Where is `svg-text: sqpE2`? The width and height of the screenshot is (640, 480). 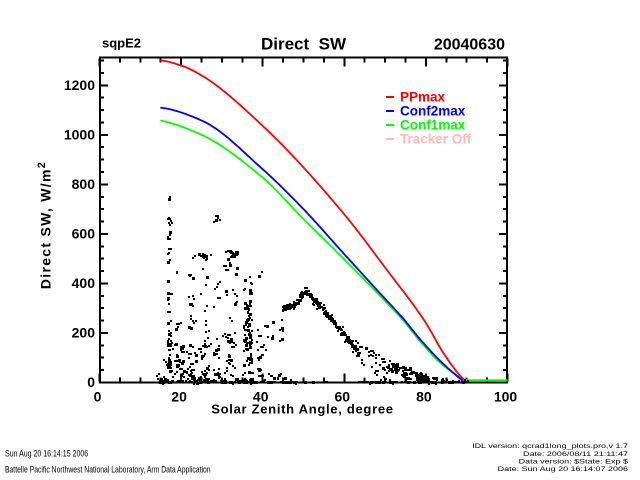 svg-text: sqpE2 is located at coordinates (121, 43).